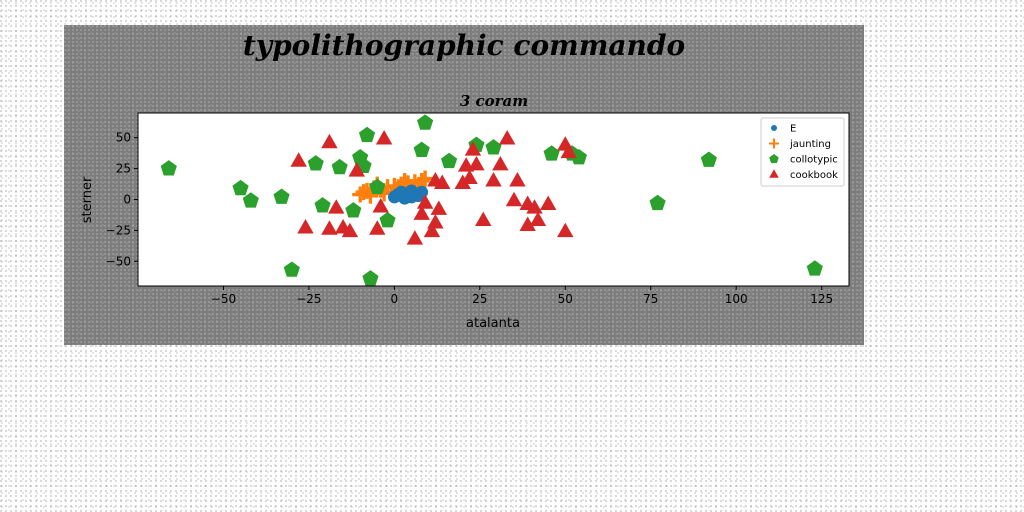 This screenshot has height=512, width=1024. Describe the element at coordinates (127, 200) in the screenshot. I see `y-tick-label: 0` at that location.